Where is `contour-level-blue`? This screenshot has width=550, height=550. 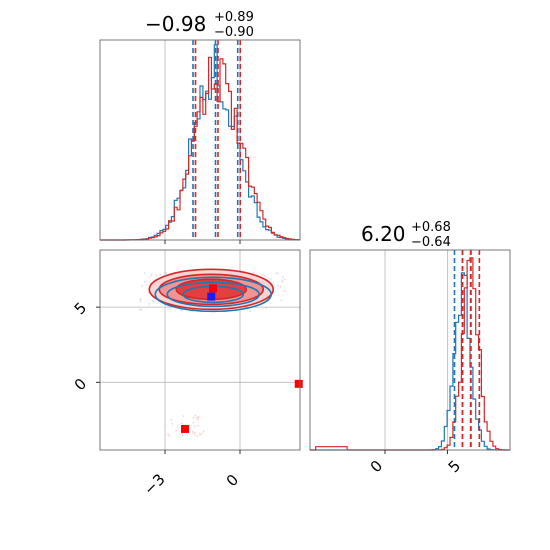 contour-level-blue is located at coordinates (213, 294).